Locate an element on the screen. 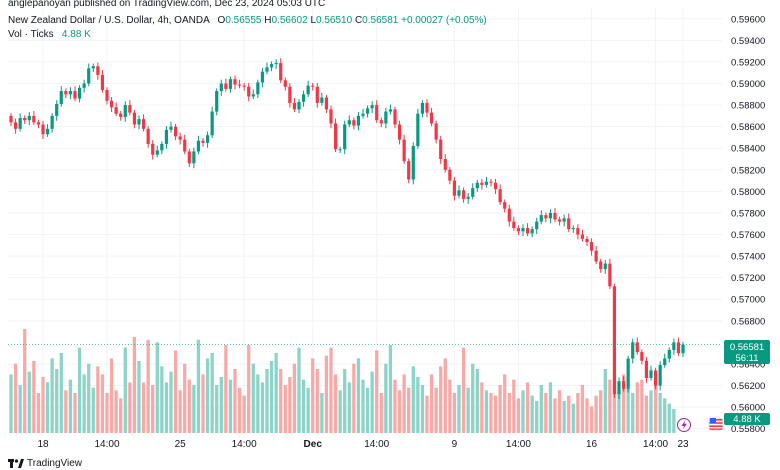  y-tick-label: 0.58400 is located at coordinates (748, 149).